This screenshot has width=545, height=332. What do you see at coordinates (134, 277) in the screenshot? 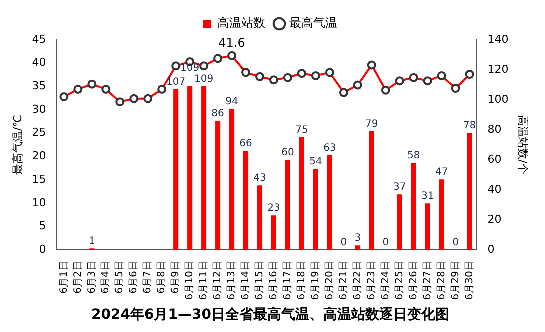
I see `x-tick-label: 6月6日` at bounding box center [134, 277].